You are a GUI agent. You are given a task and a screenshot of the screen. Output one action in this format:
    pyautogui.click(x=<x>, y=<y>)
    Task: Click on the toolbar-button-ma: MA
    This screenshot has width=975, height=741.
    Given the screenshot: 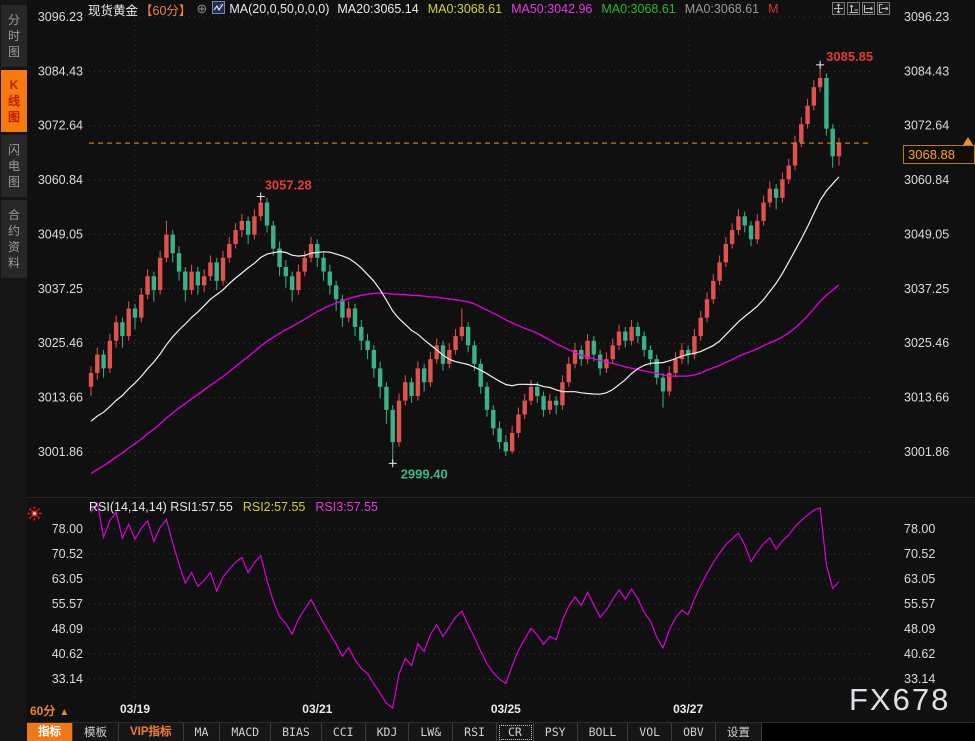 What is the action you would take?
    pyautogui.click(x=202, y=732)
    